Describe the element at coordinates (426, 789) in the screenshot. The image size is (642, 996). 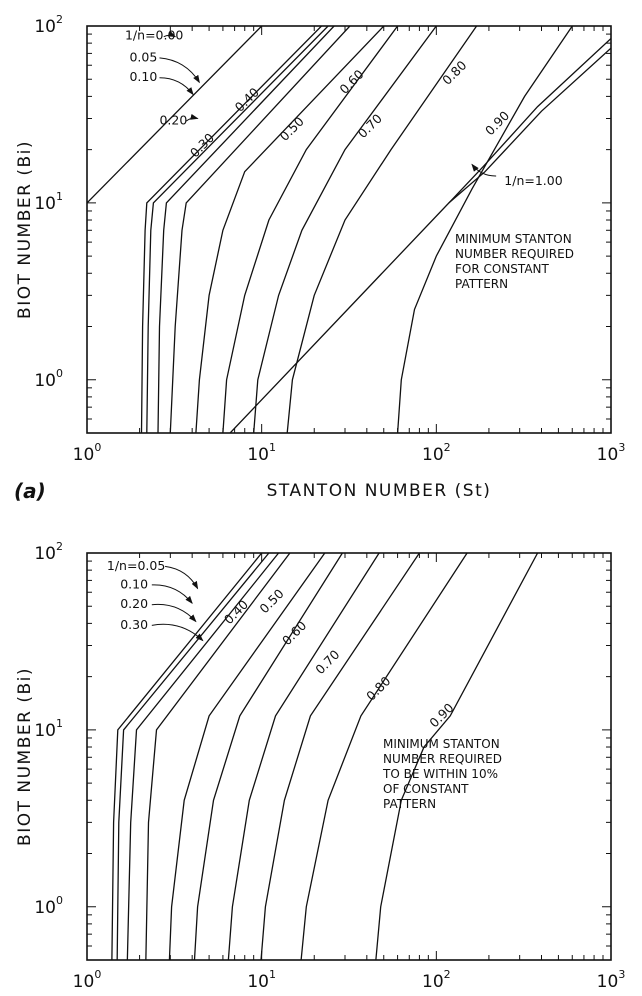
I see `note-line: OF CONSTANT` at that location.